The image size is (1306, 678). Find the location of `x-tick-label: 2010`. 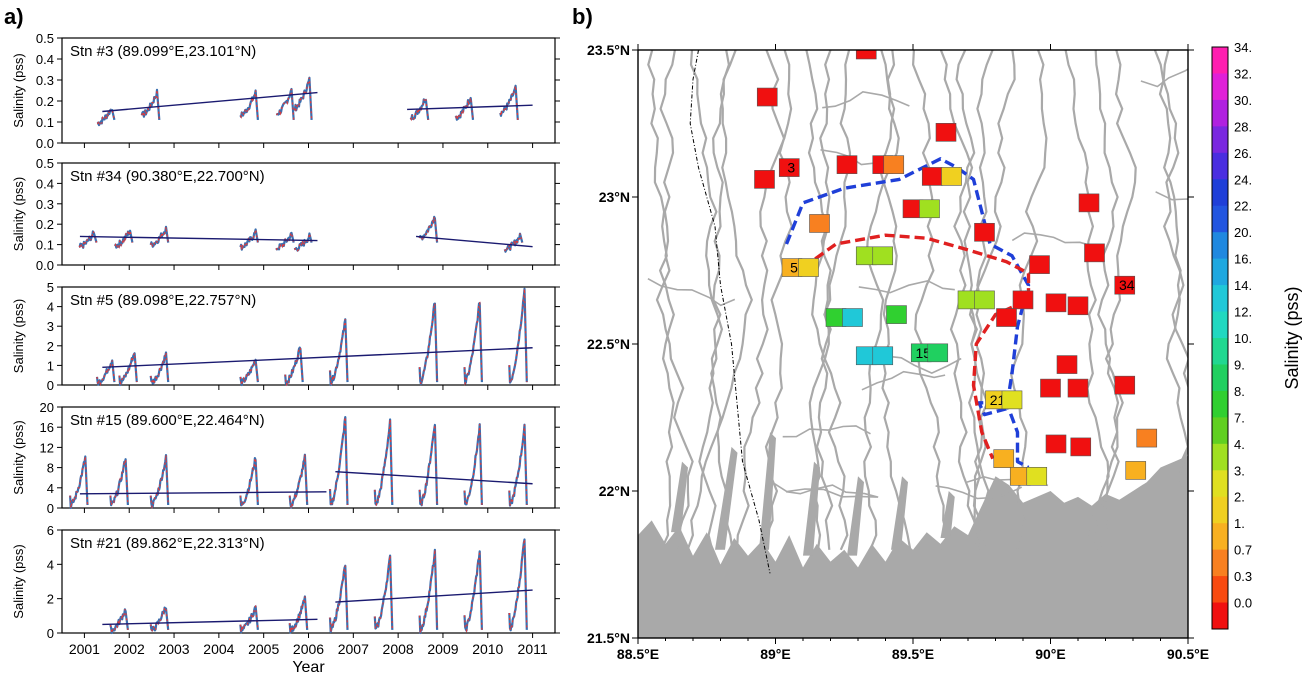

x-tick-label: 2010 is located at coordinates (487, 649).